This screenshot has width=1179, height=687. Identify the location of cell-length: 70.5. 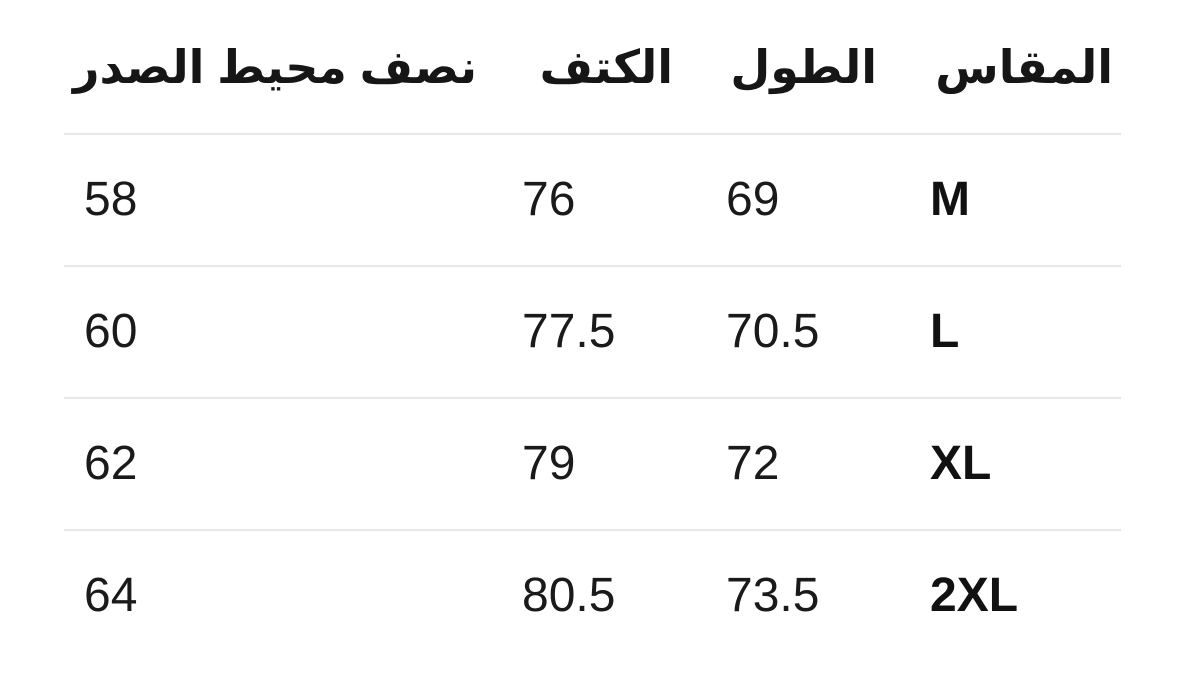
(773, 331).